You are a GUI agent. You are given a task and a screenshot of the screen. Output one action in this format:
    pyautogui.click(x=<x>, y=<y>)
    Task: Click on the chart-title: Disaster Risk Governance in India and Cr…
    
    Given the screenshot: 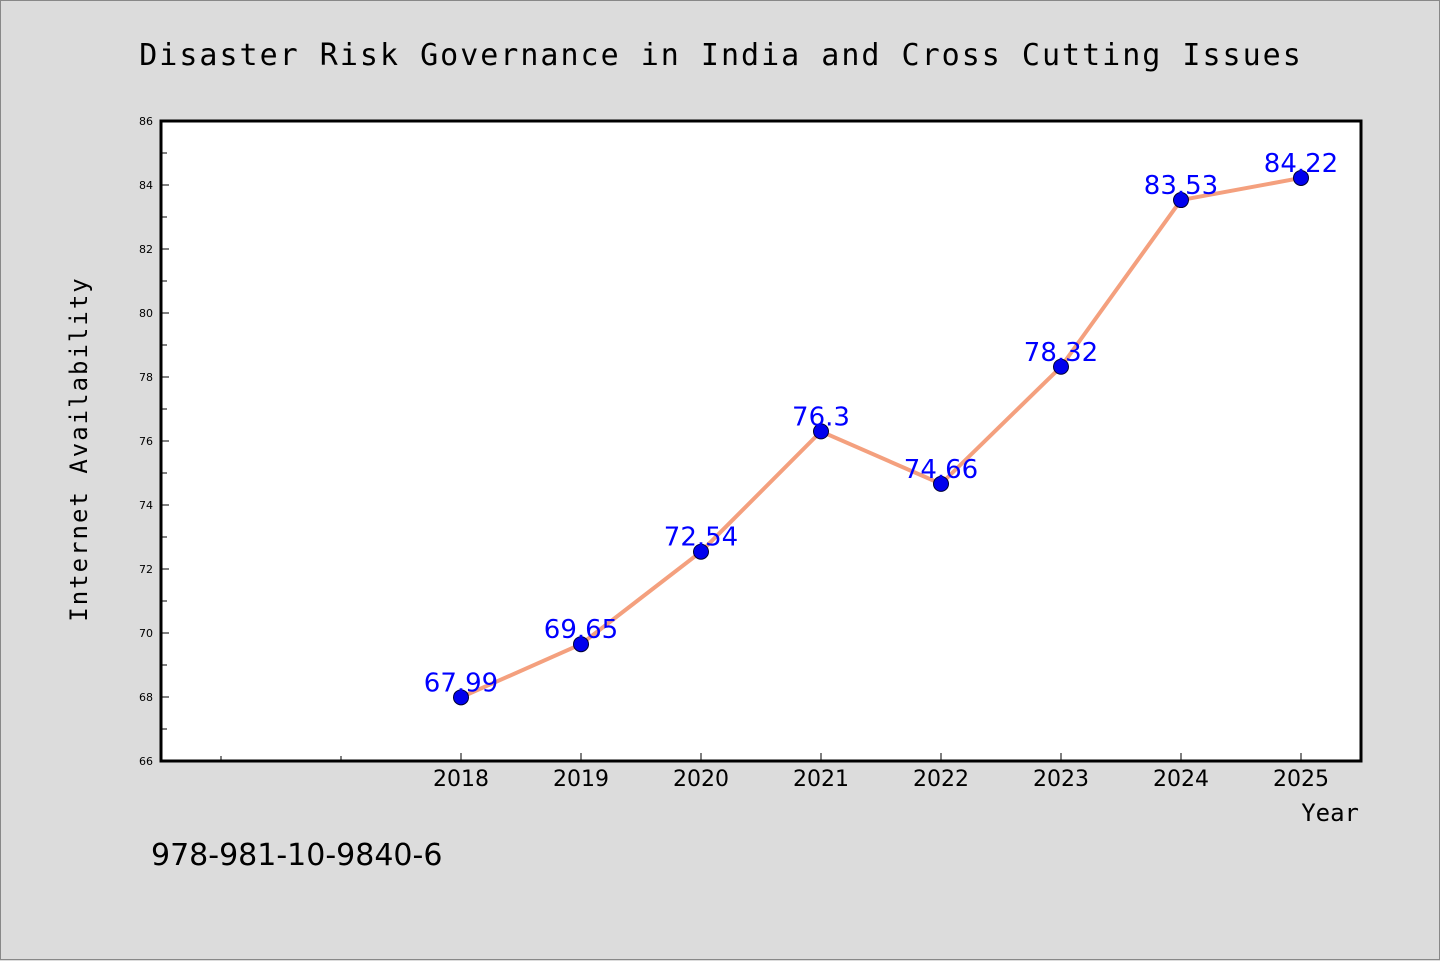 What is the action you would take?
    pyautogui.click(x=721, y=55)
    